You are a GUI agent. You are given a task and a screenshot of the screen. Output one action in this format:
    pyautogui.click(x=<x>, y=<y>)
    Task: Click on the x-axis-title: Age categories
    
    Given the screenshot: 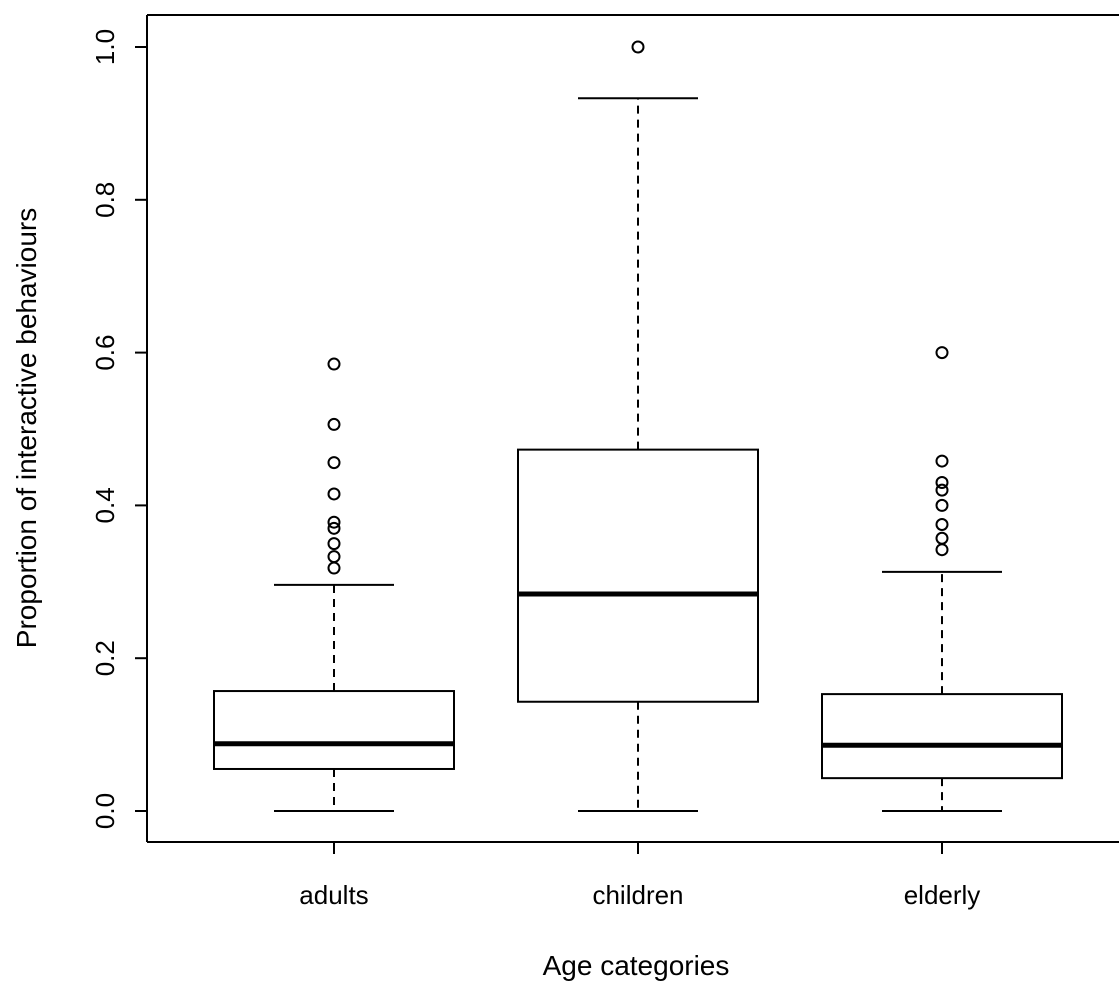 What is the action you would take?
    pyautogui.click(x=636, y=965)
    